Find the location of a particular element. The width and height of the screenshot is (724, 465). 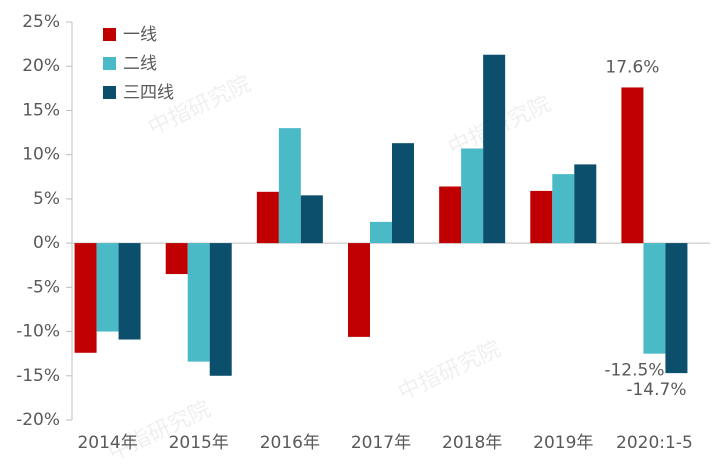

y-tick-label: -5% is located at coordinates (43, 287).